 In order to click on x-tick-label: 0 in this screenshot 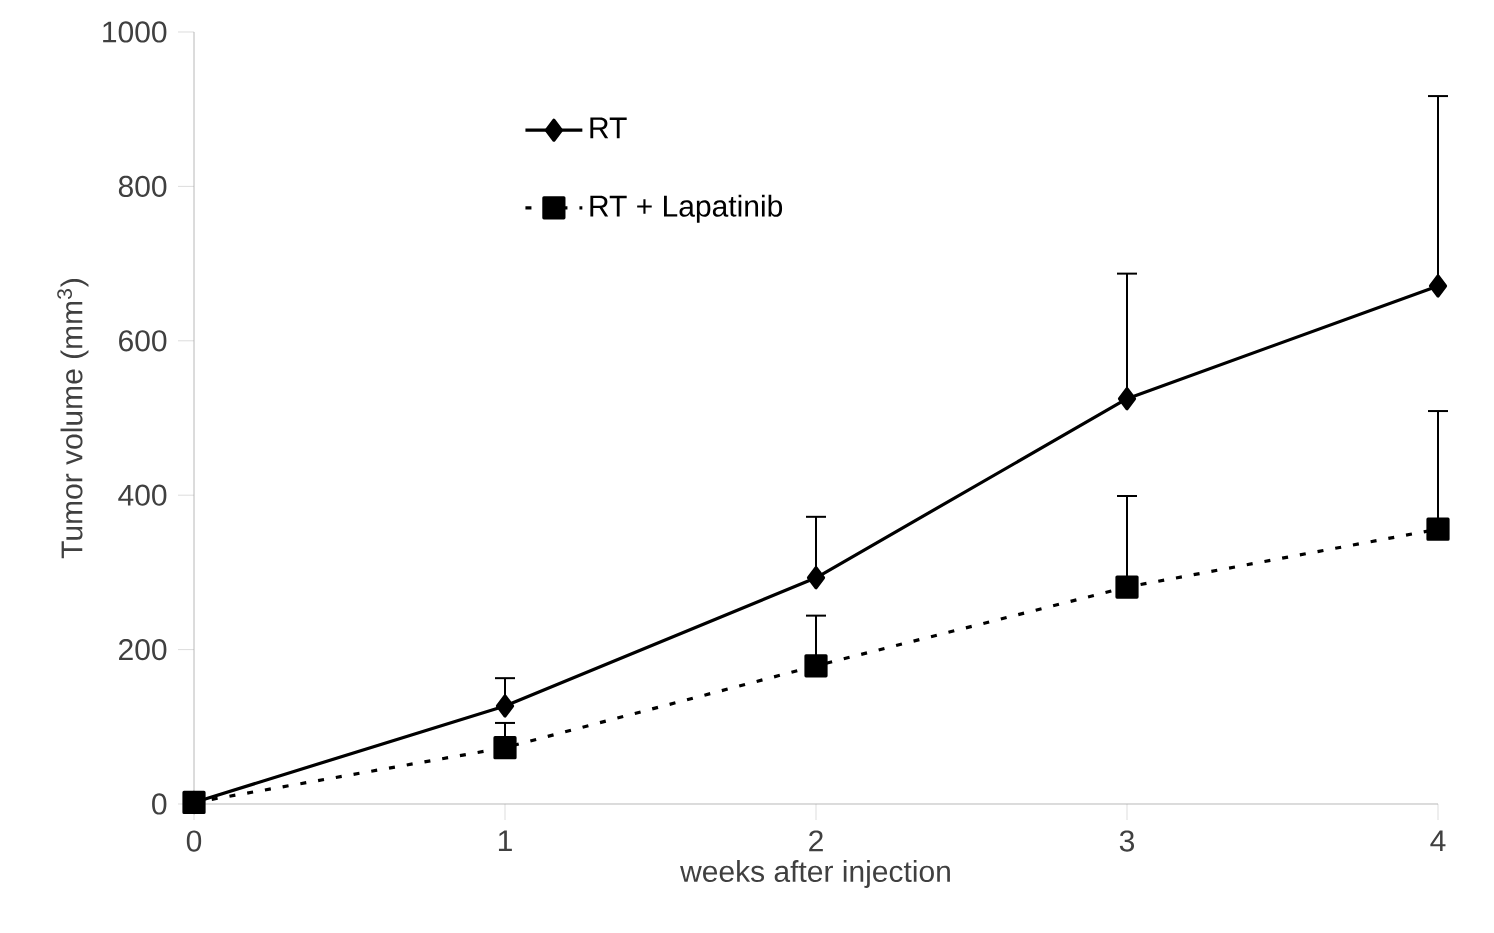, I will do `click(194, 841)`.